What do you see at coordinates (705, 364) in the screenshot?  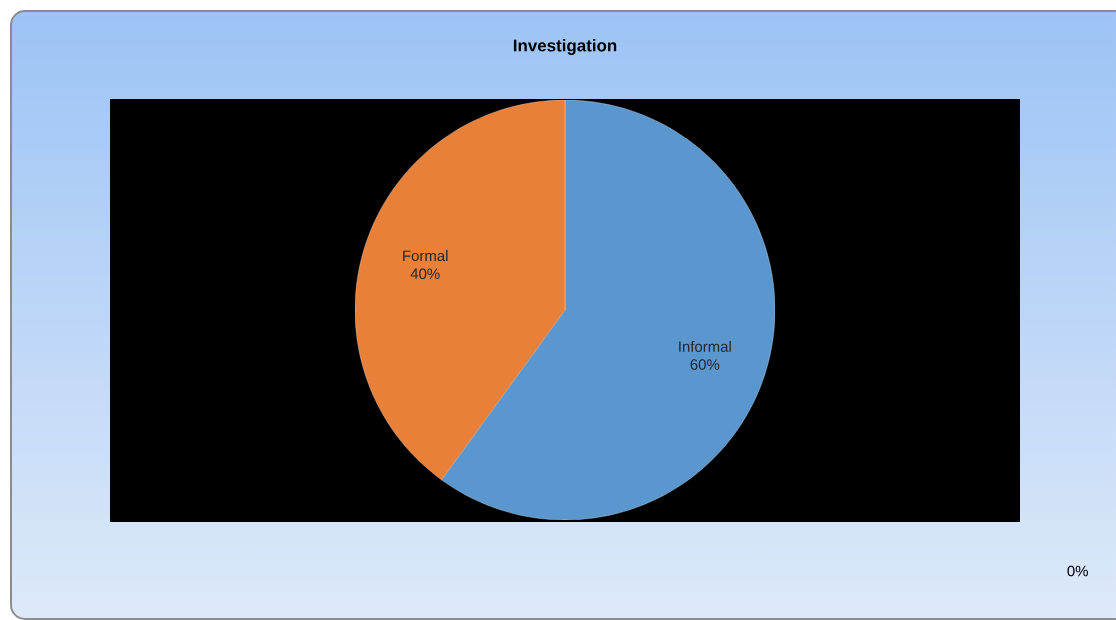 I see `data-label: 60%` at bounding box center [705, 364].